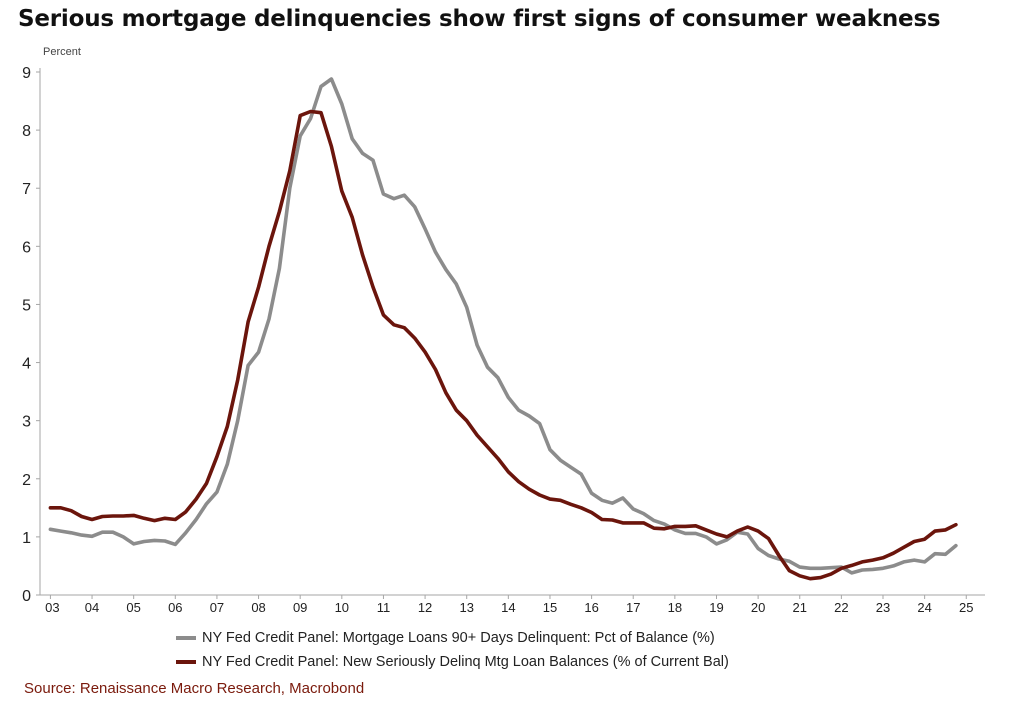  I want to click on x-tick-label: 17, so click(633, 607).